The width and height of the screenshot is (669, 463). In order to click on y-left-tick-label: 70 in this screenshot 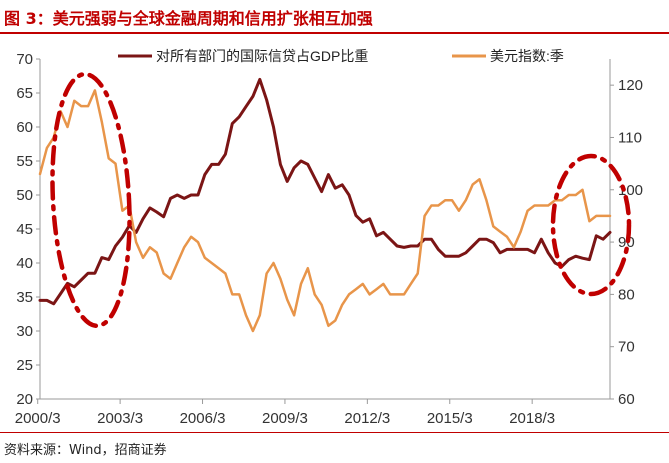, I will do `click(24, 59)`.